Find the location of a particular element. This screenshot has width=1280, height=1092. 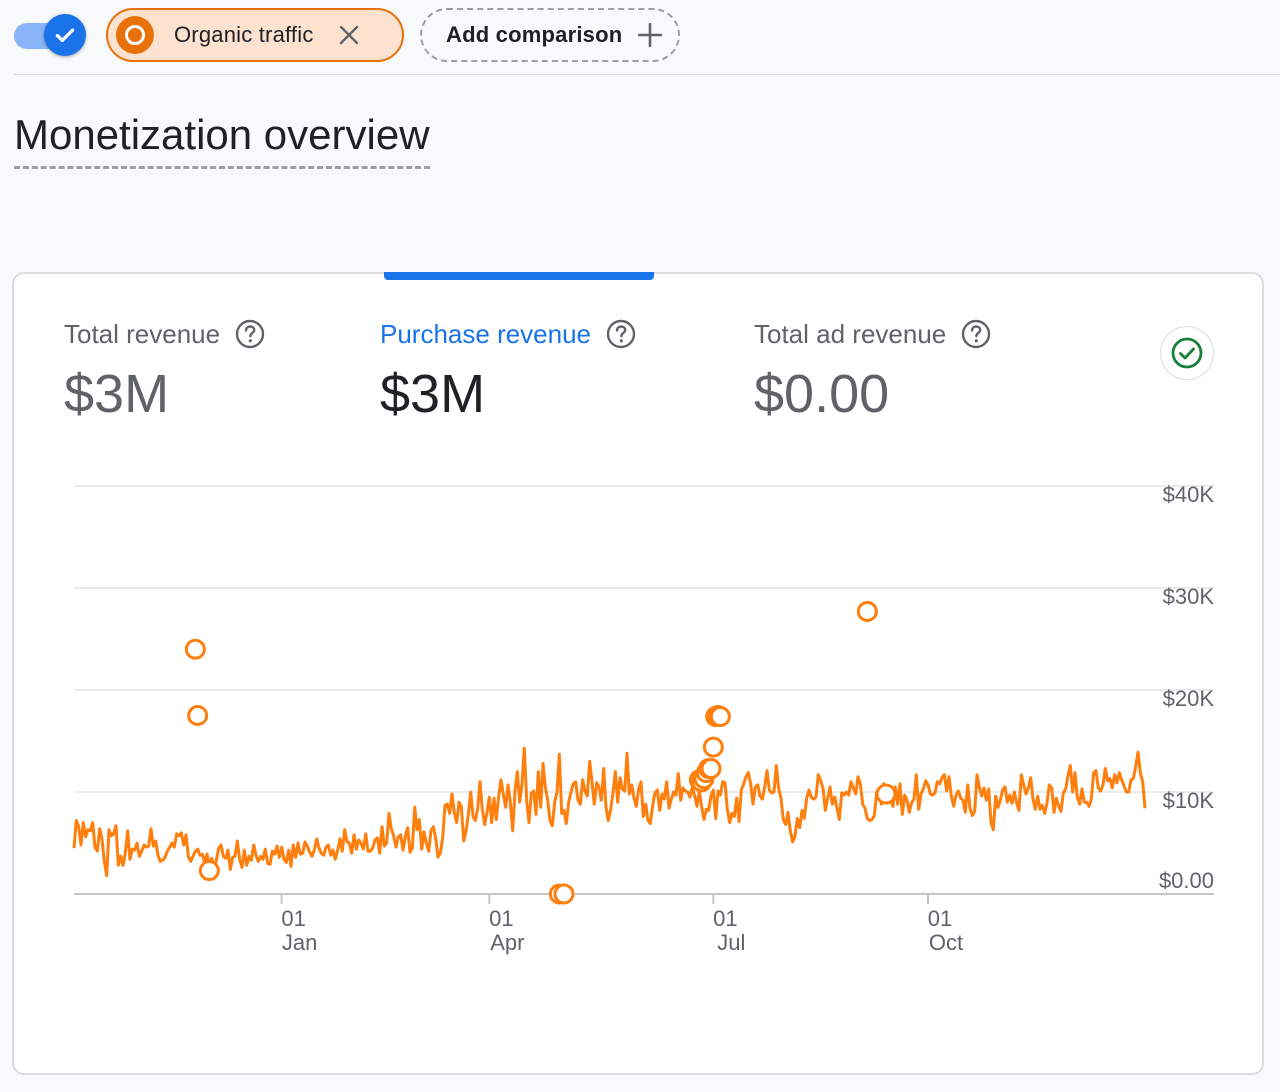

metric-total-ad-revenue: Total ad revenue $0.00 is located at coordinates (873, 371).